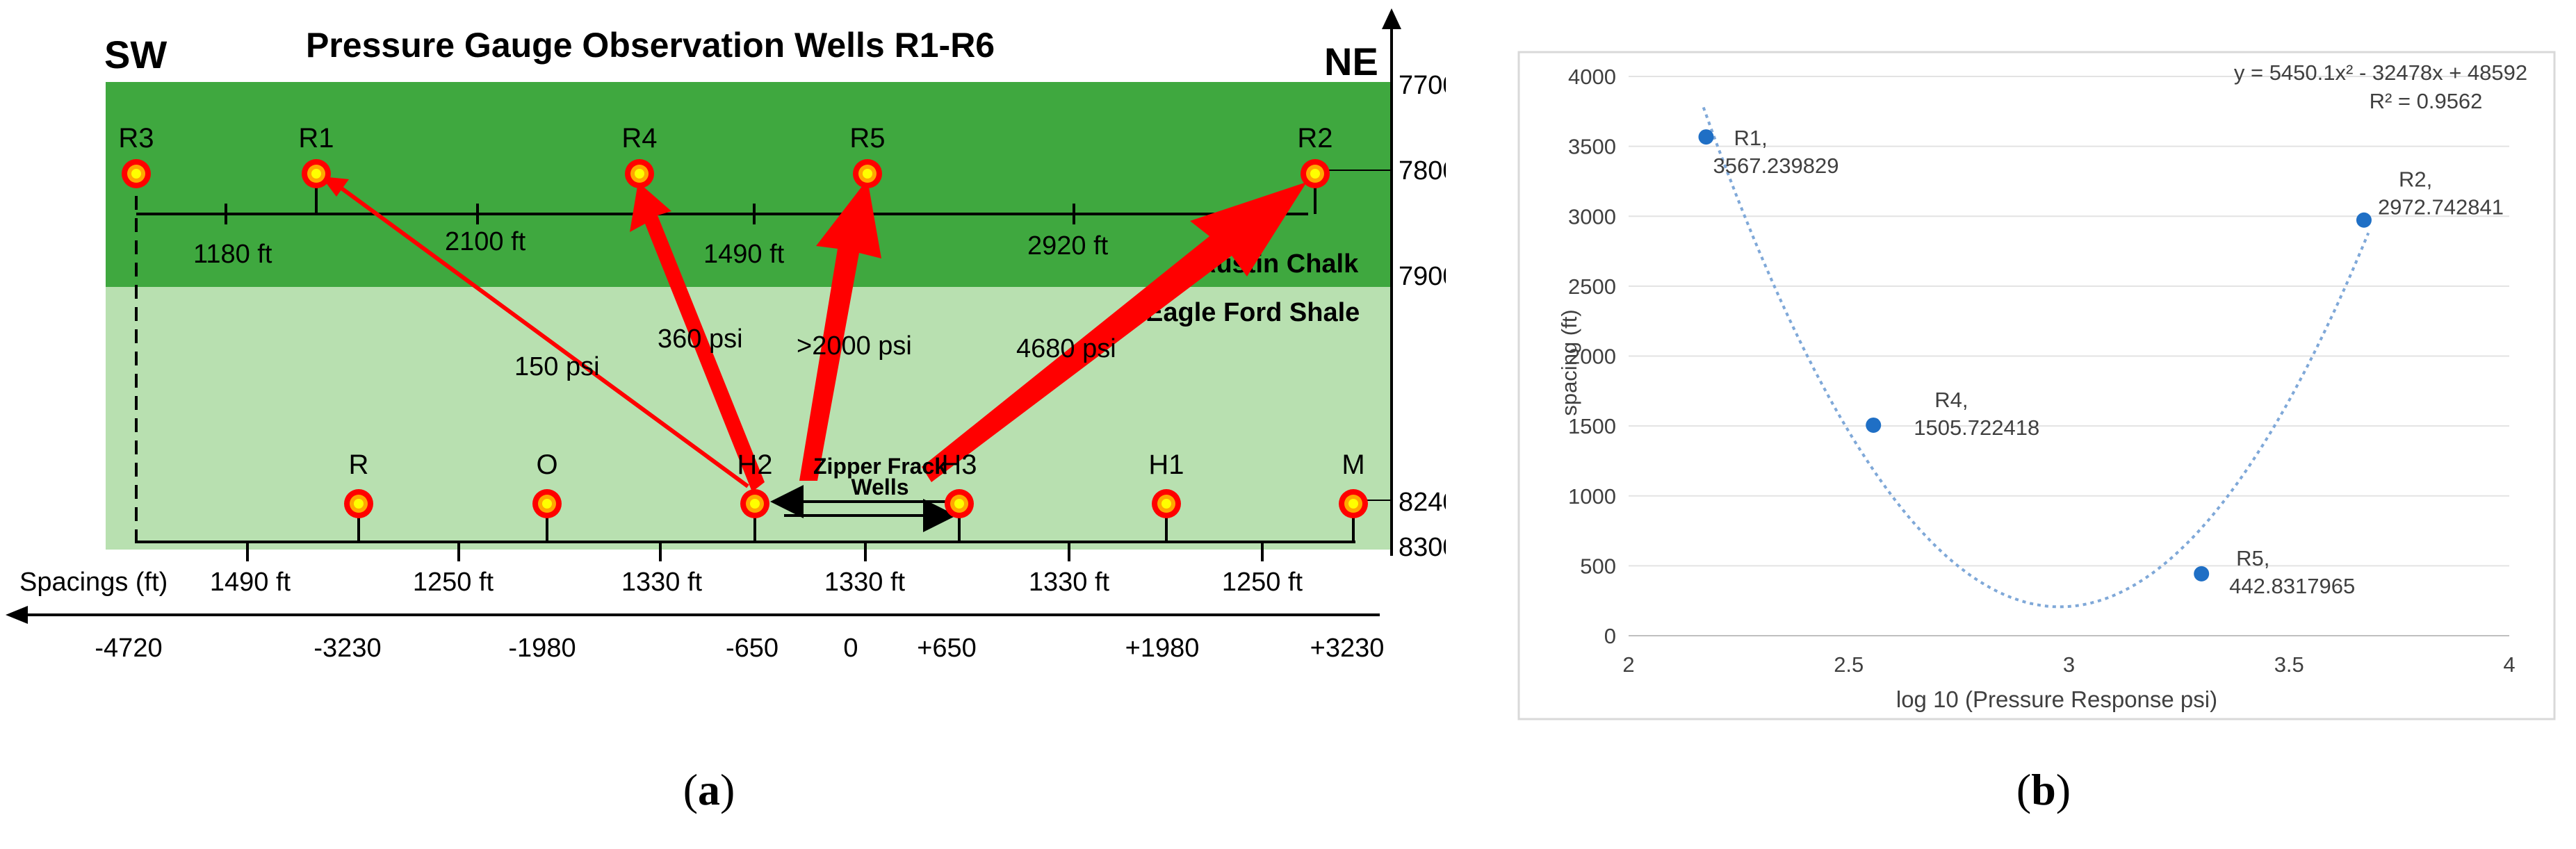 This screenshot has width=2576, height=849. What do you see at coordinates (2056, 699) in the screenshot?
I see `x-axis-title: log 10 (Pressure Response psi)` at bounding box center [2056, 699].